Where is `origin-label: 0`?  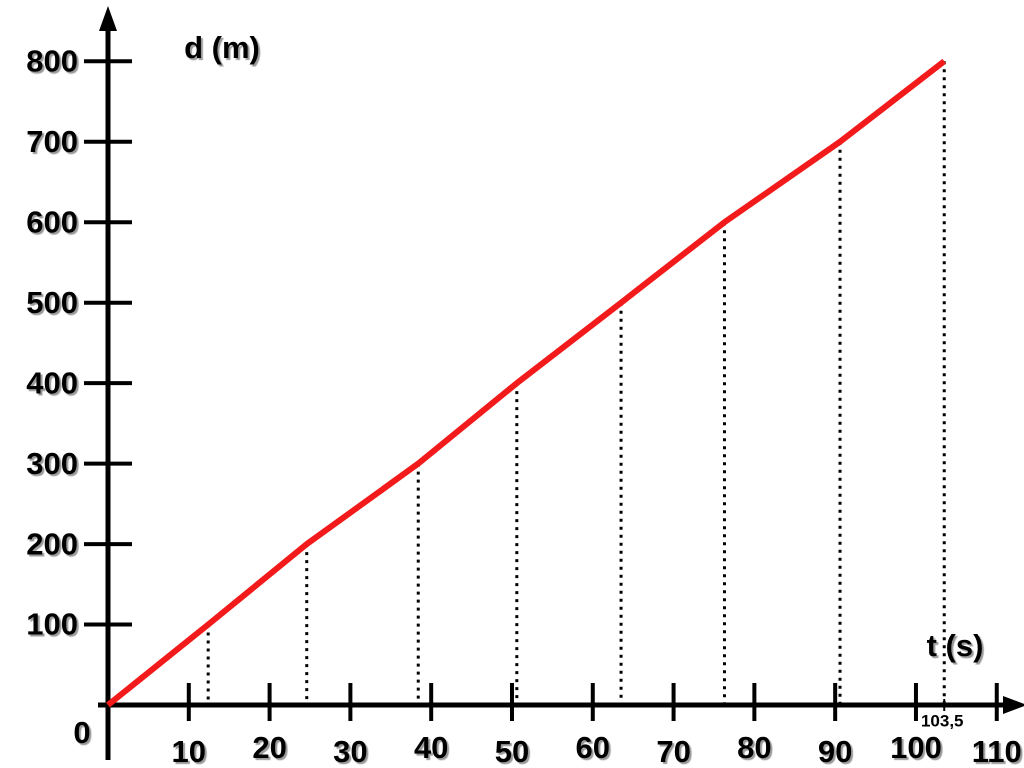 origin-label: 0 is located at coordinates (81, 732).